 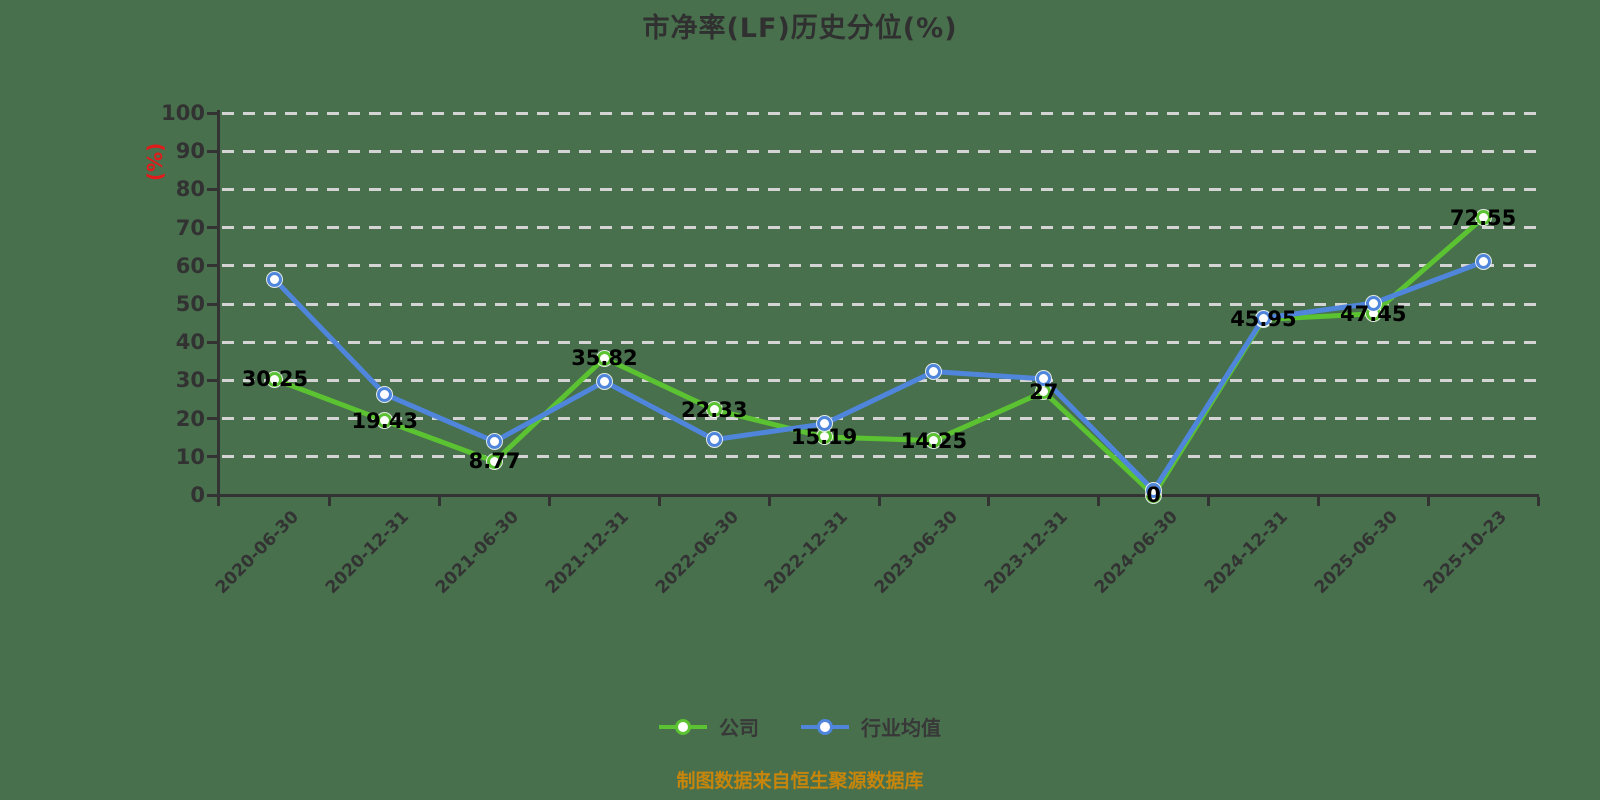 I want to click on data-value-label: 0, so click(x=1153, y=495).